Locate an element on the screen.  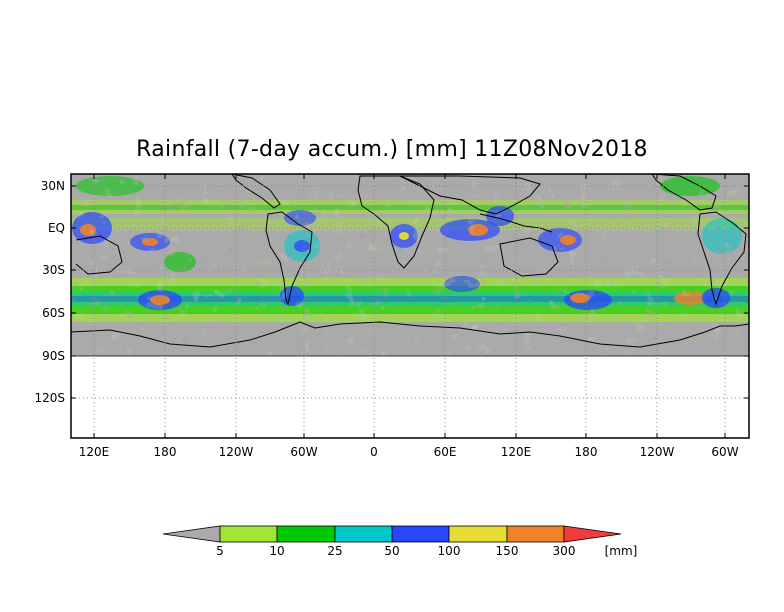
colorbar-level-label: 50 is located at coordinates (391, 551).